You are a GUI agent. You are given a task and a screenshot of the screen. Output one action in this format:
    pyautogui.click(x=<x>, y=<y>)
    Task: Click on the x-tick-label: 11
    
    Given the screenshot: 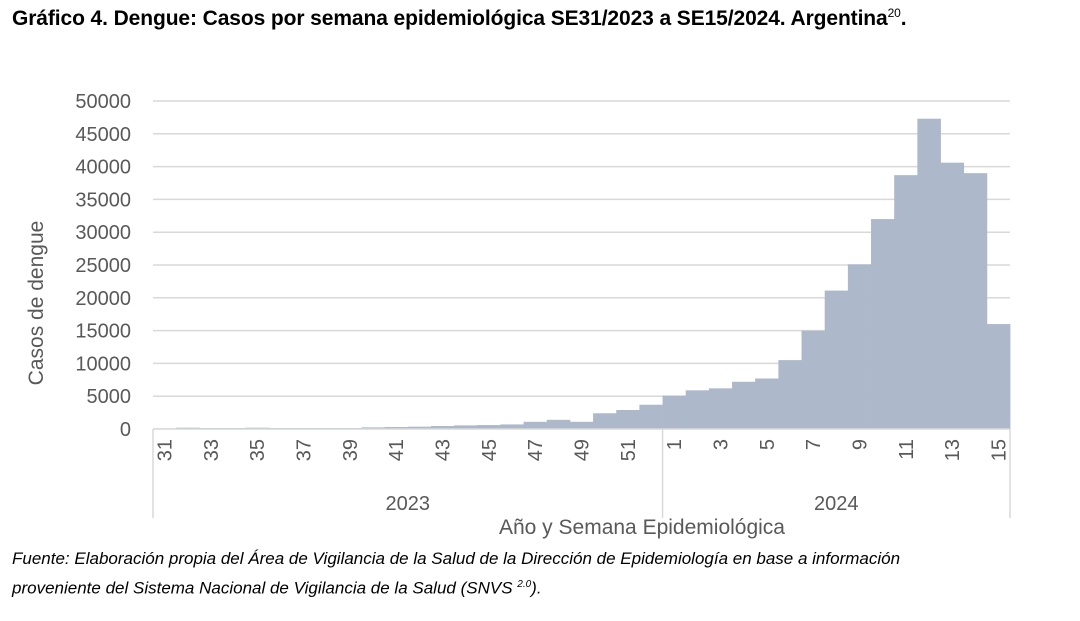 What is the action you would take?
    pyautogui.click(x=907, y=449)
    